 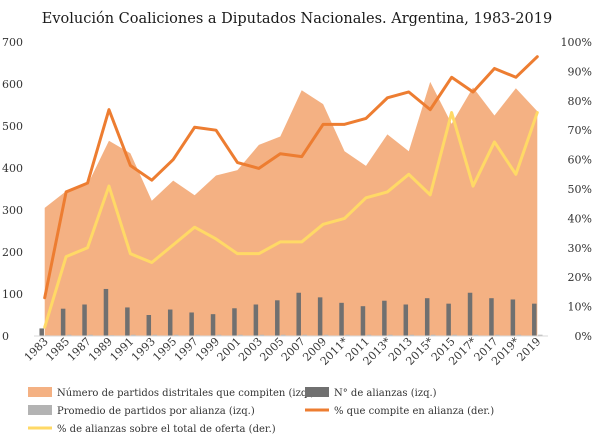 I want to click on y-right-tick-label: 70%, so click(x=580, y=130).